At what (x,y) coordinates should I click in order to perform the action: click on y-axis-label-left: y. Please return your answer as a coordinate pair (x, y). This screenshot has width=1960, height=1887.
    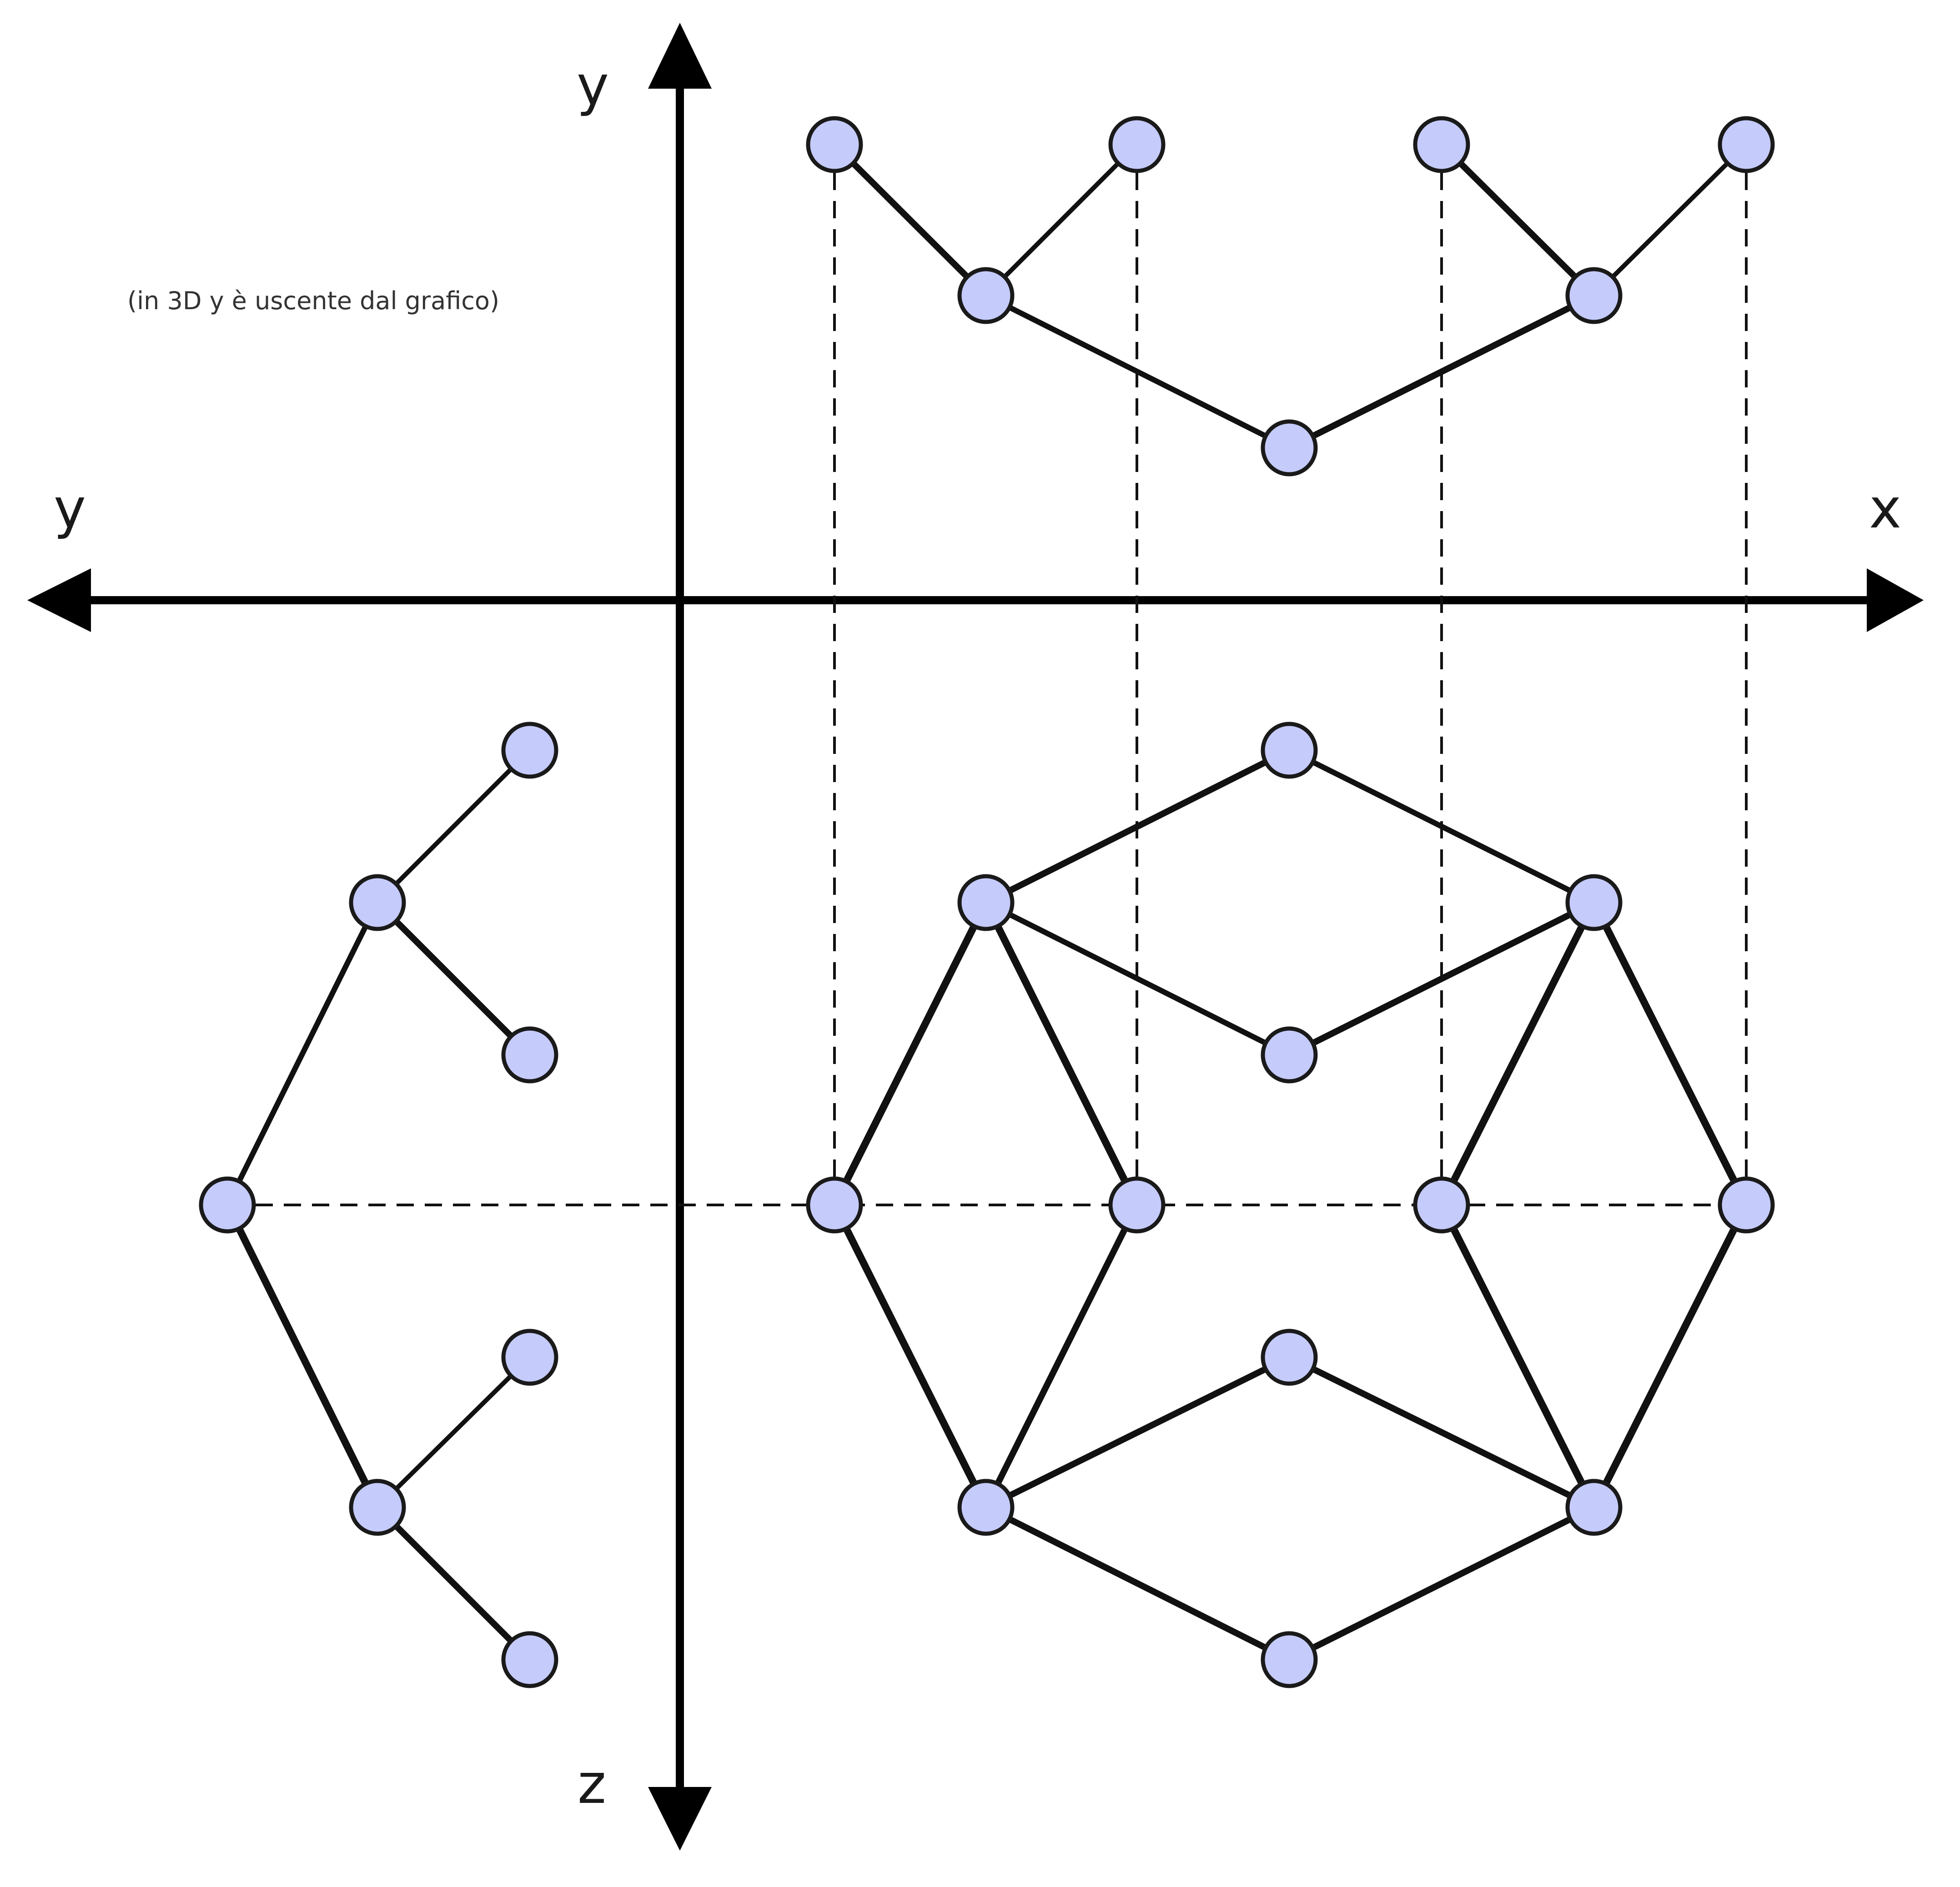
    Looking at the image, I should click on (70, 509).